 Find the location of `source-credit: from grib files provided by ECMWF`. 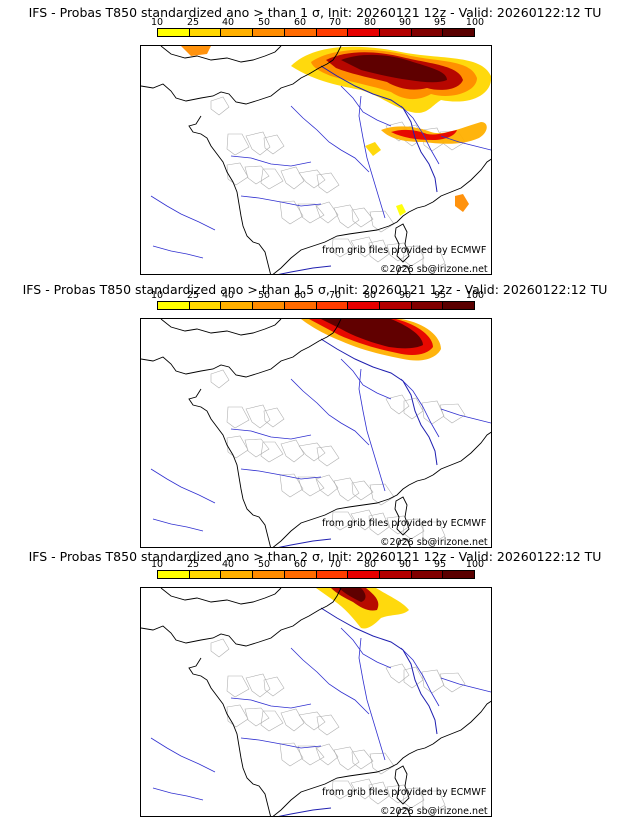

source-credit: from grib files provided by ECMWF is located at coordinates (404, 250).